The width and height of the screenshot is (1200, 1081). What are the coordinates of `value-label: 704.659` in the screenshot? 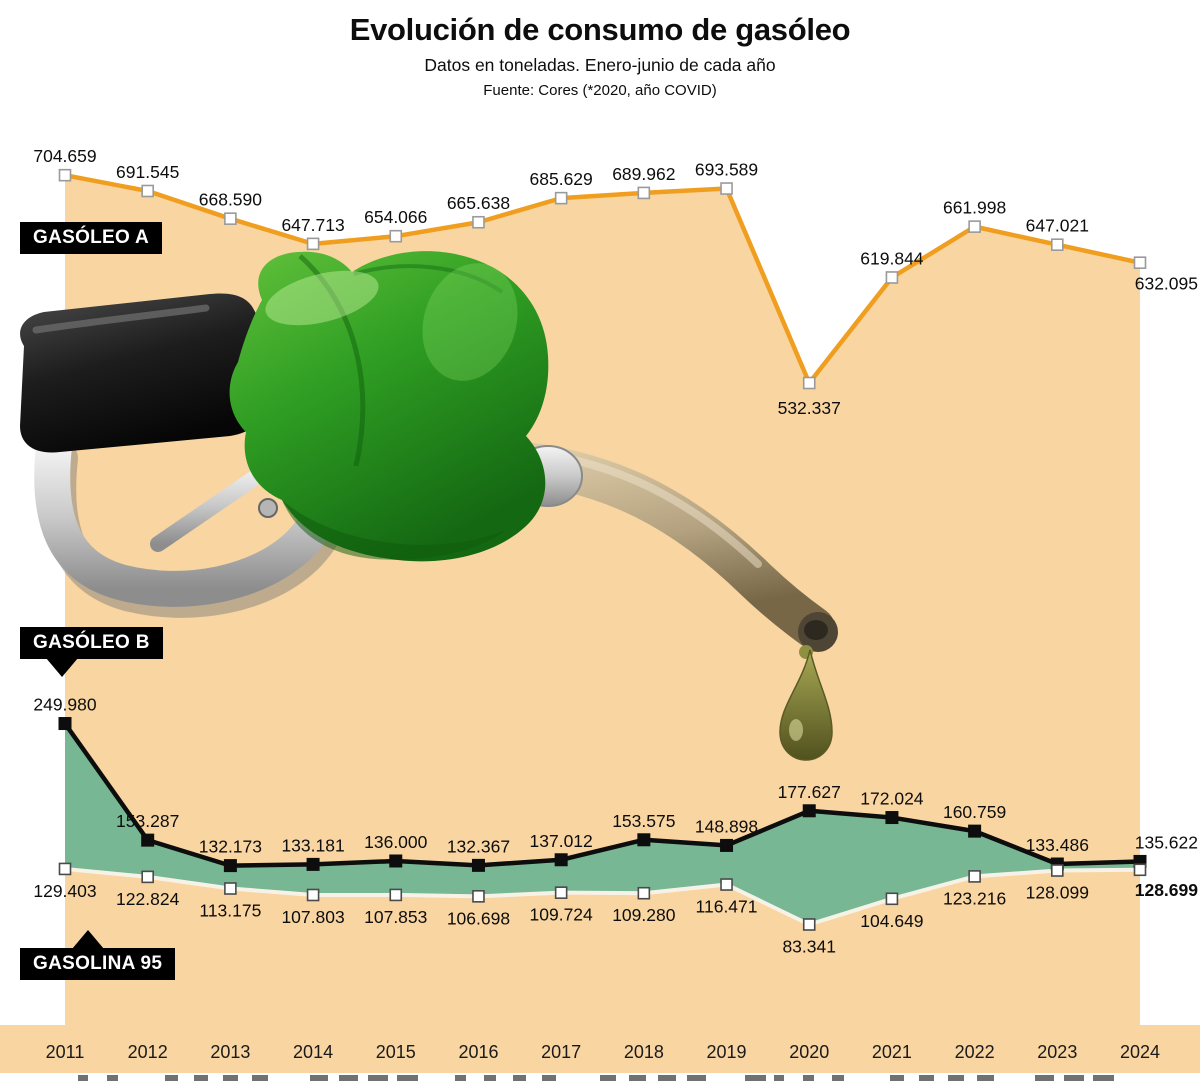 It's located at (64, 156).